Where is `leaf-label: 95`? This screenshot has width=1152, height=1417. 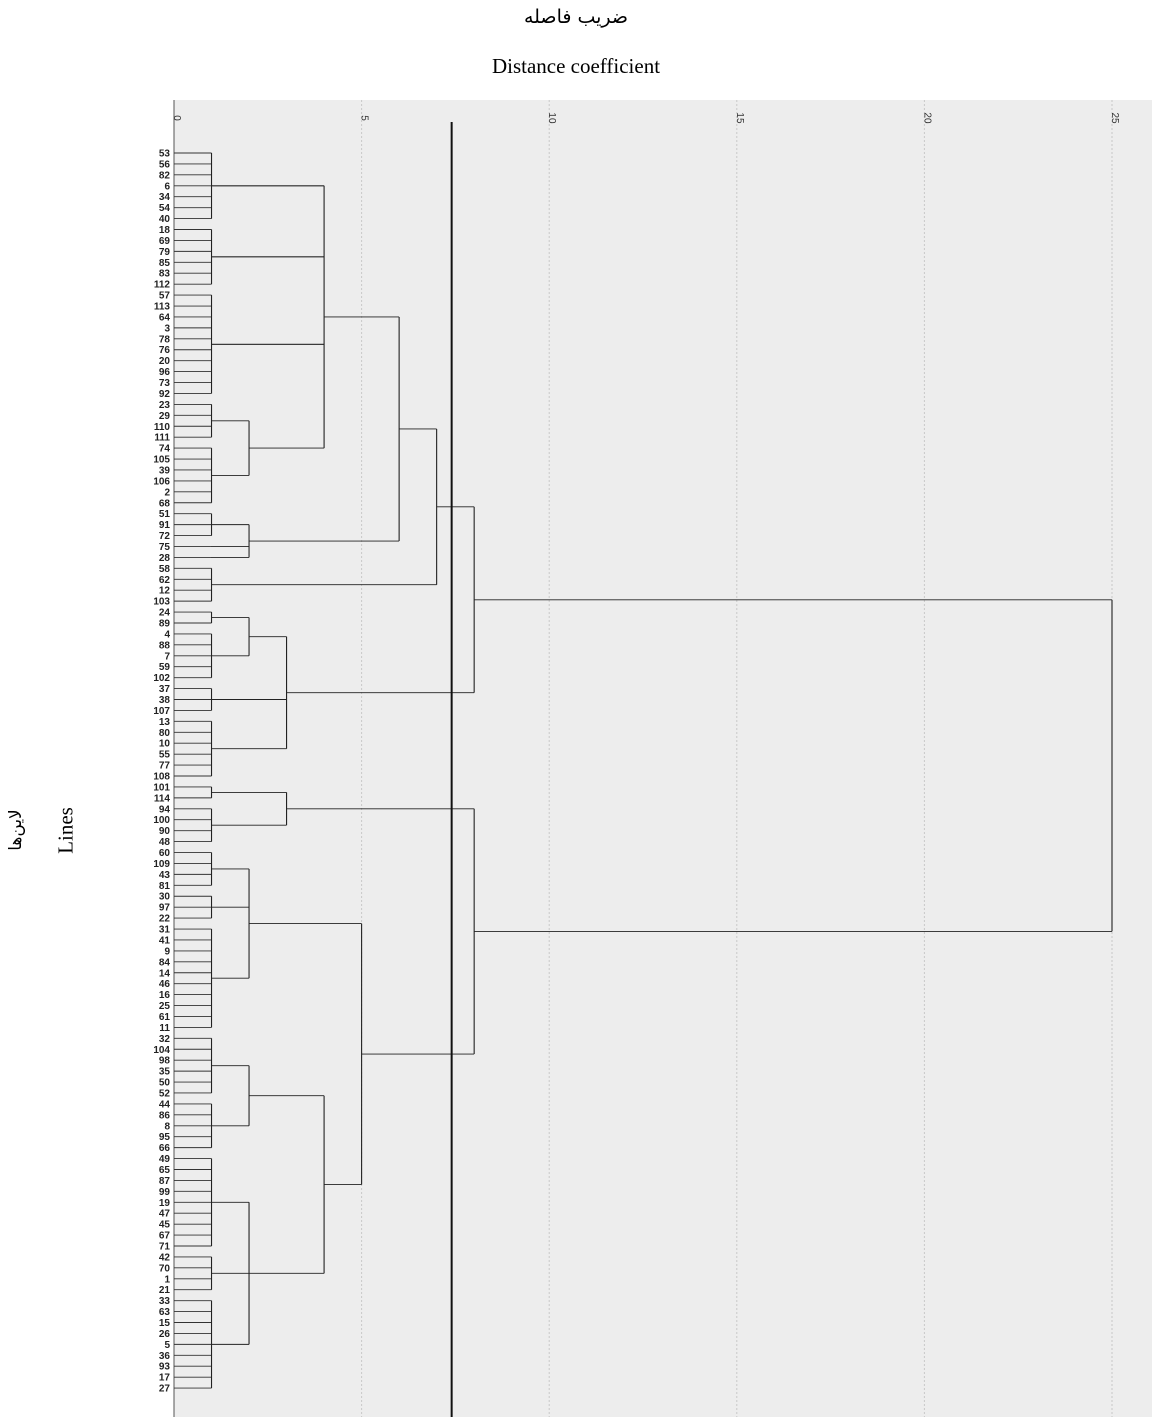
leaf-label: 95 is located at coordinates (165, 1137).